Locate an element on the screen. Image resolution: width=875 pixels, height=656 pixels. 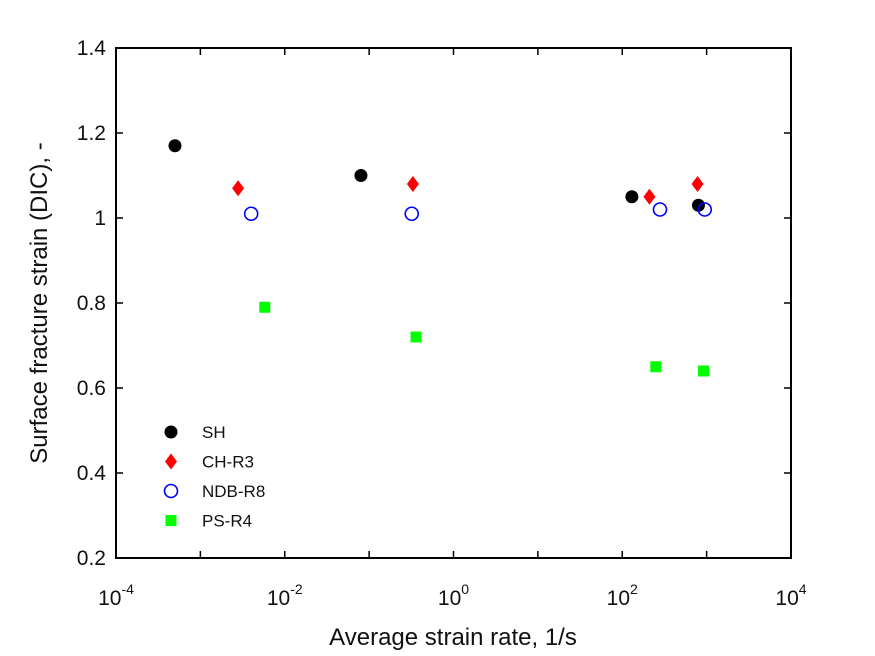
x-tick-label: 10⁰ is located at coordinates (453, 595).